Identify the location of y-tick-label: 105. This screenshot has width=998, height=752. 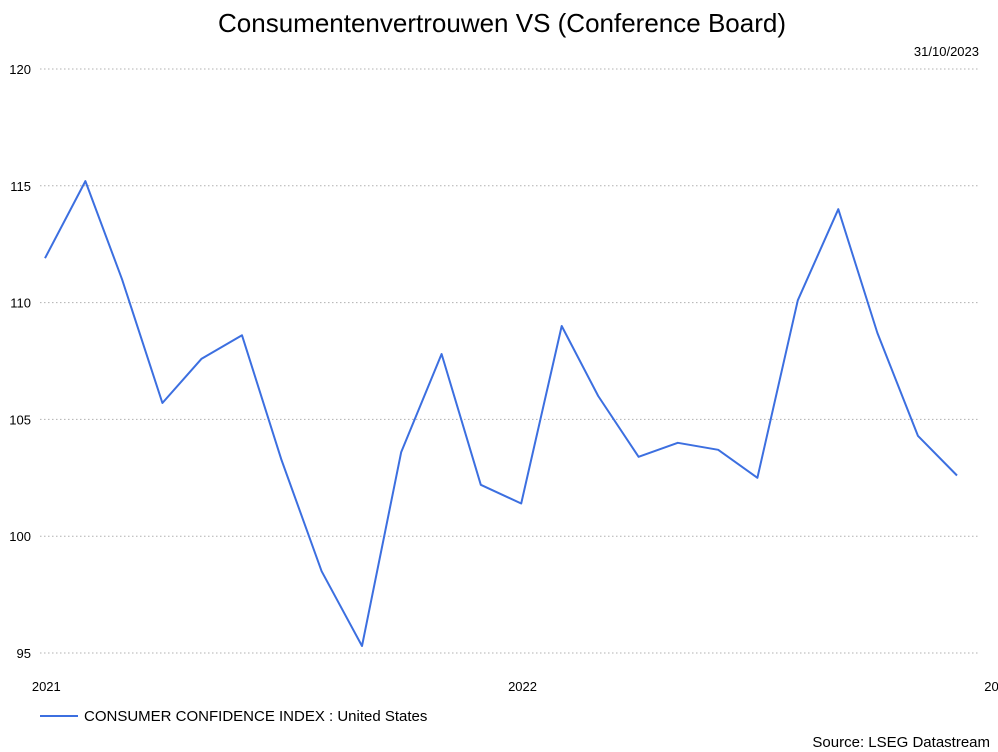
(20, 419).